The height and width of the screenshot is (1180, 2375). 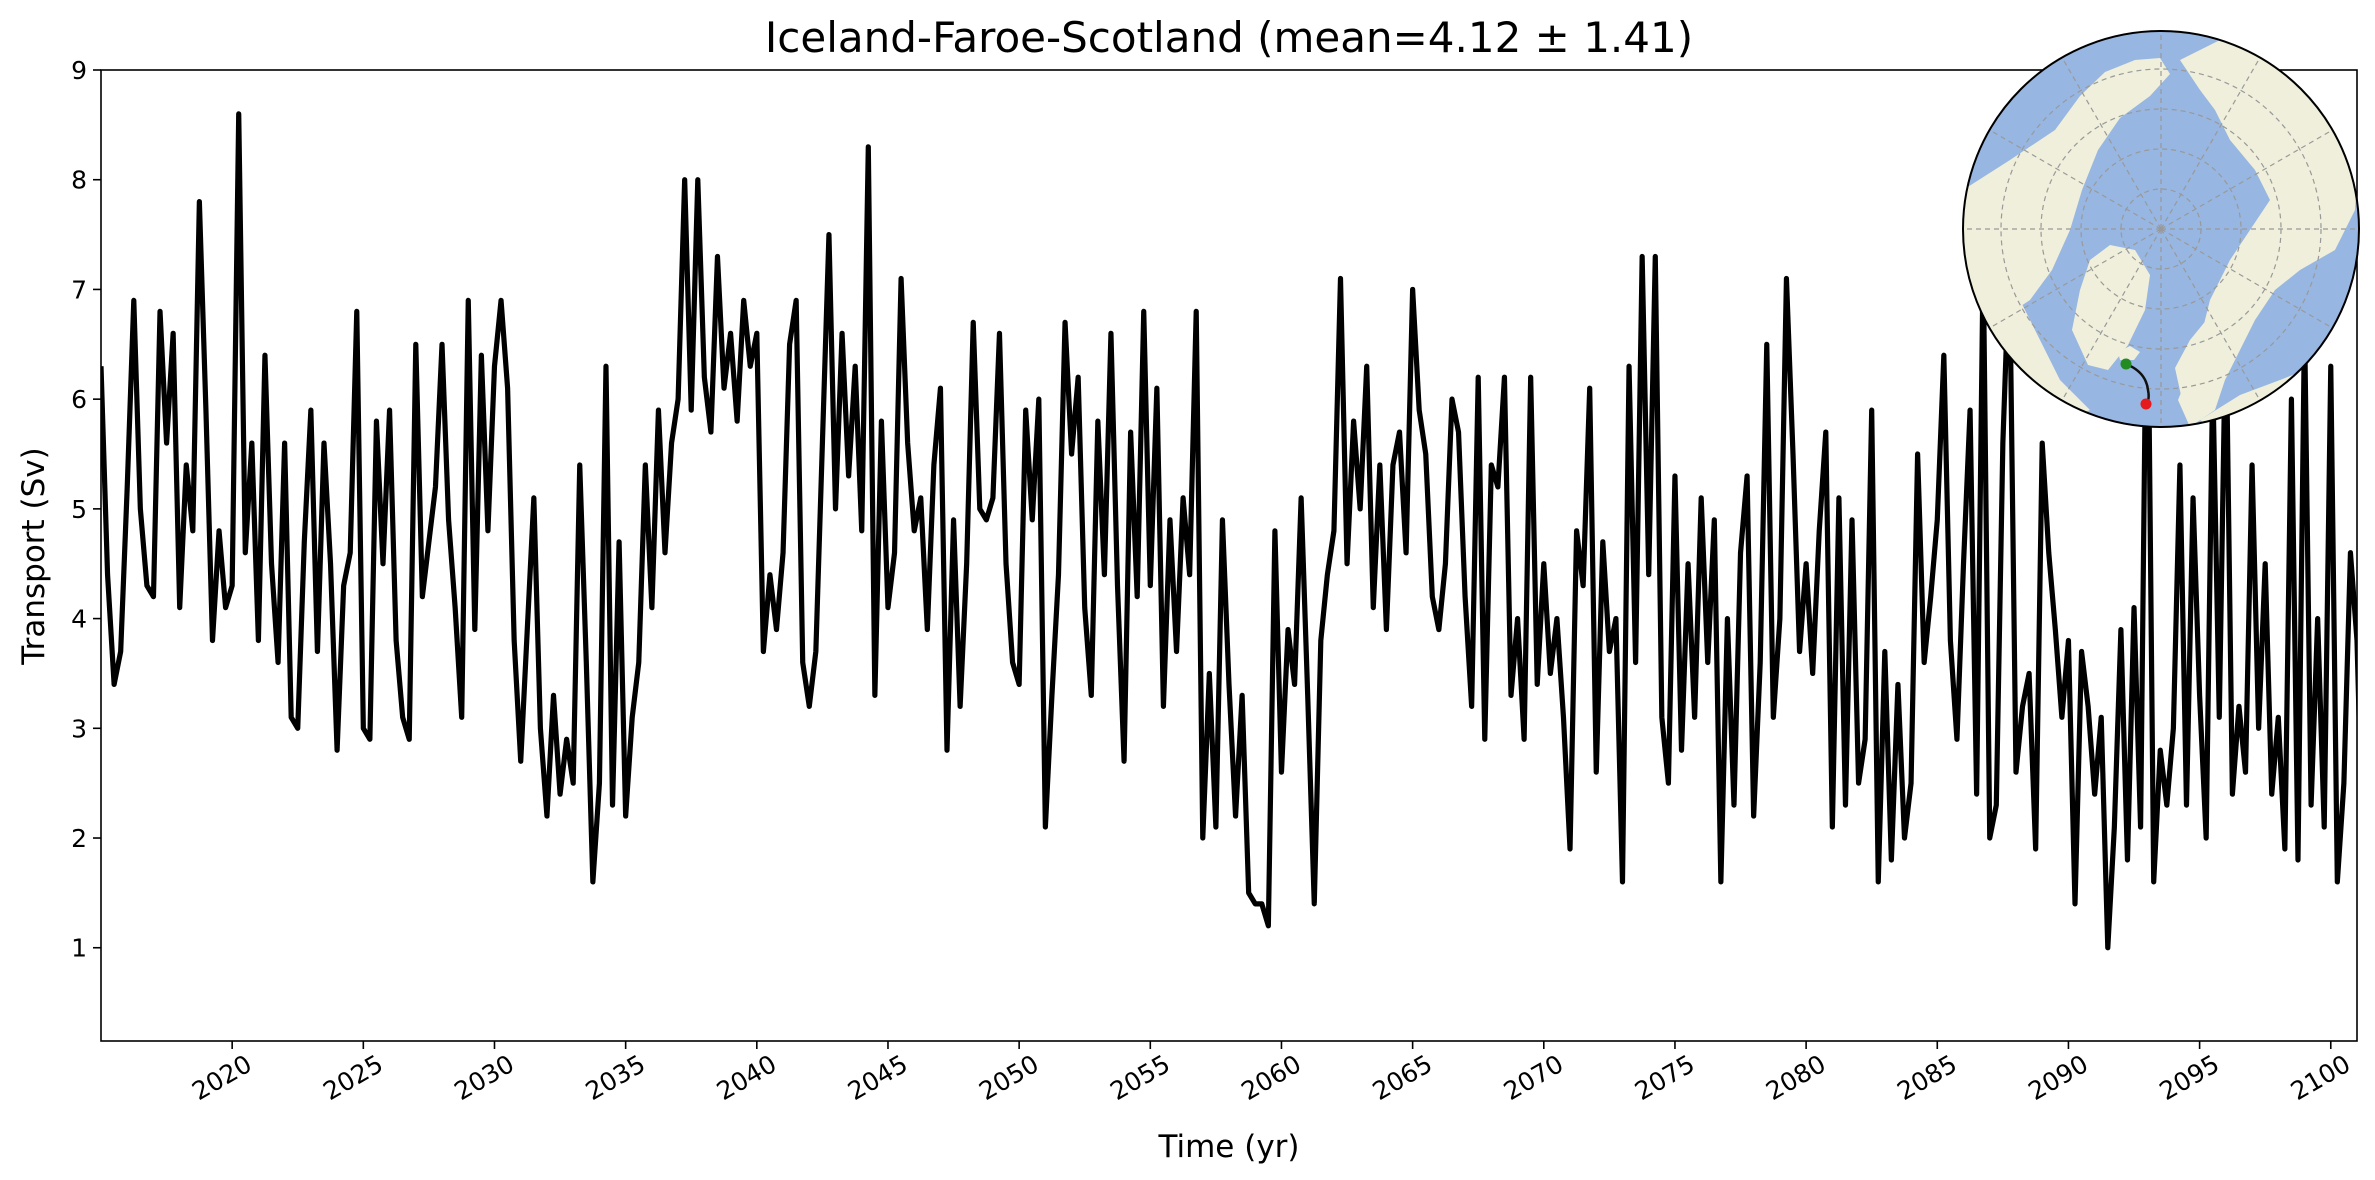 I want to click on section-end-marker, so click(x=2146, y=404).